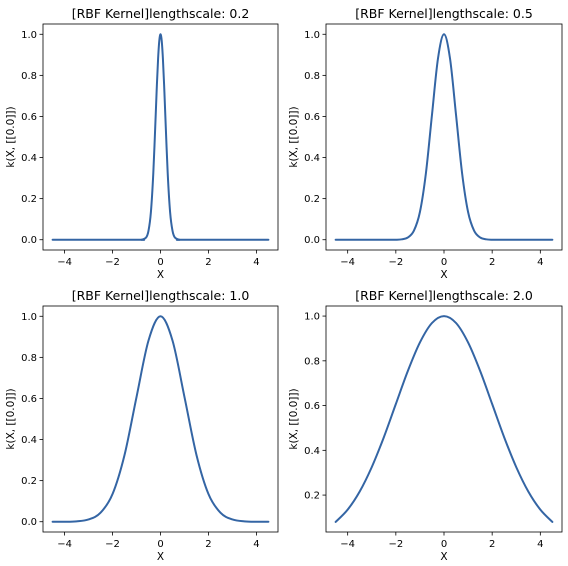 The width and height of the screenshot is (568, 566). I want to click on subplot-title: [RBF Kernel]lengthscale: 2.0, so click(444, 295).